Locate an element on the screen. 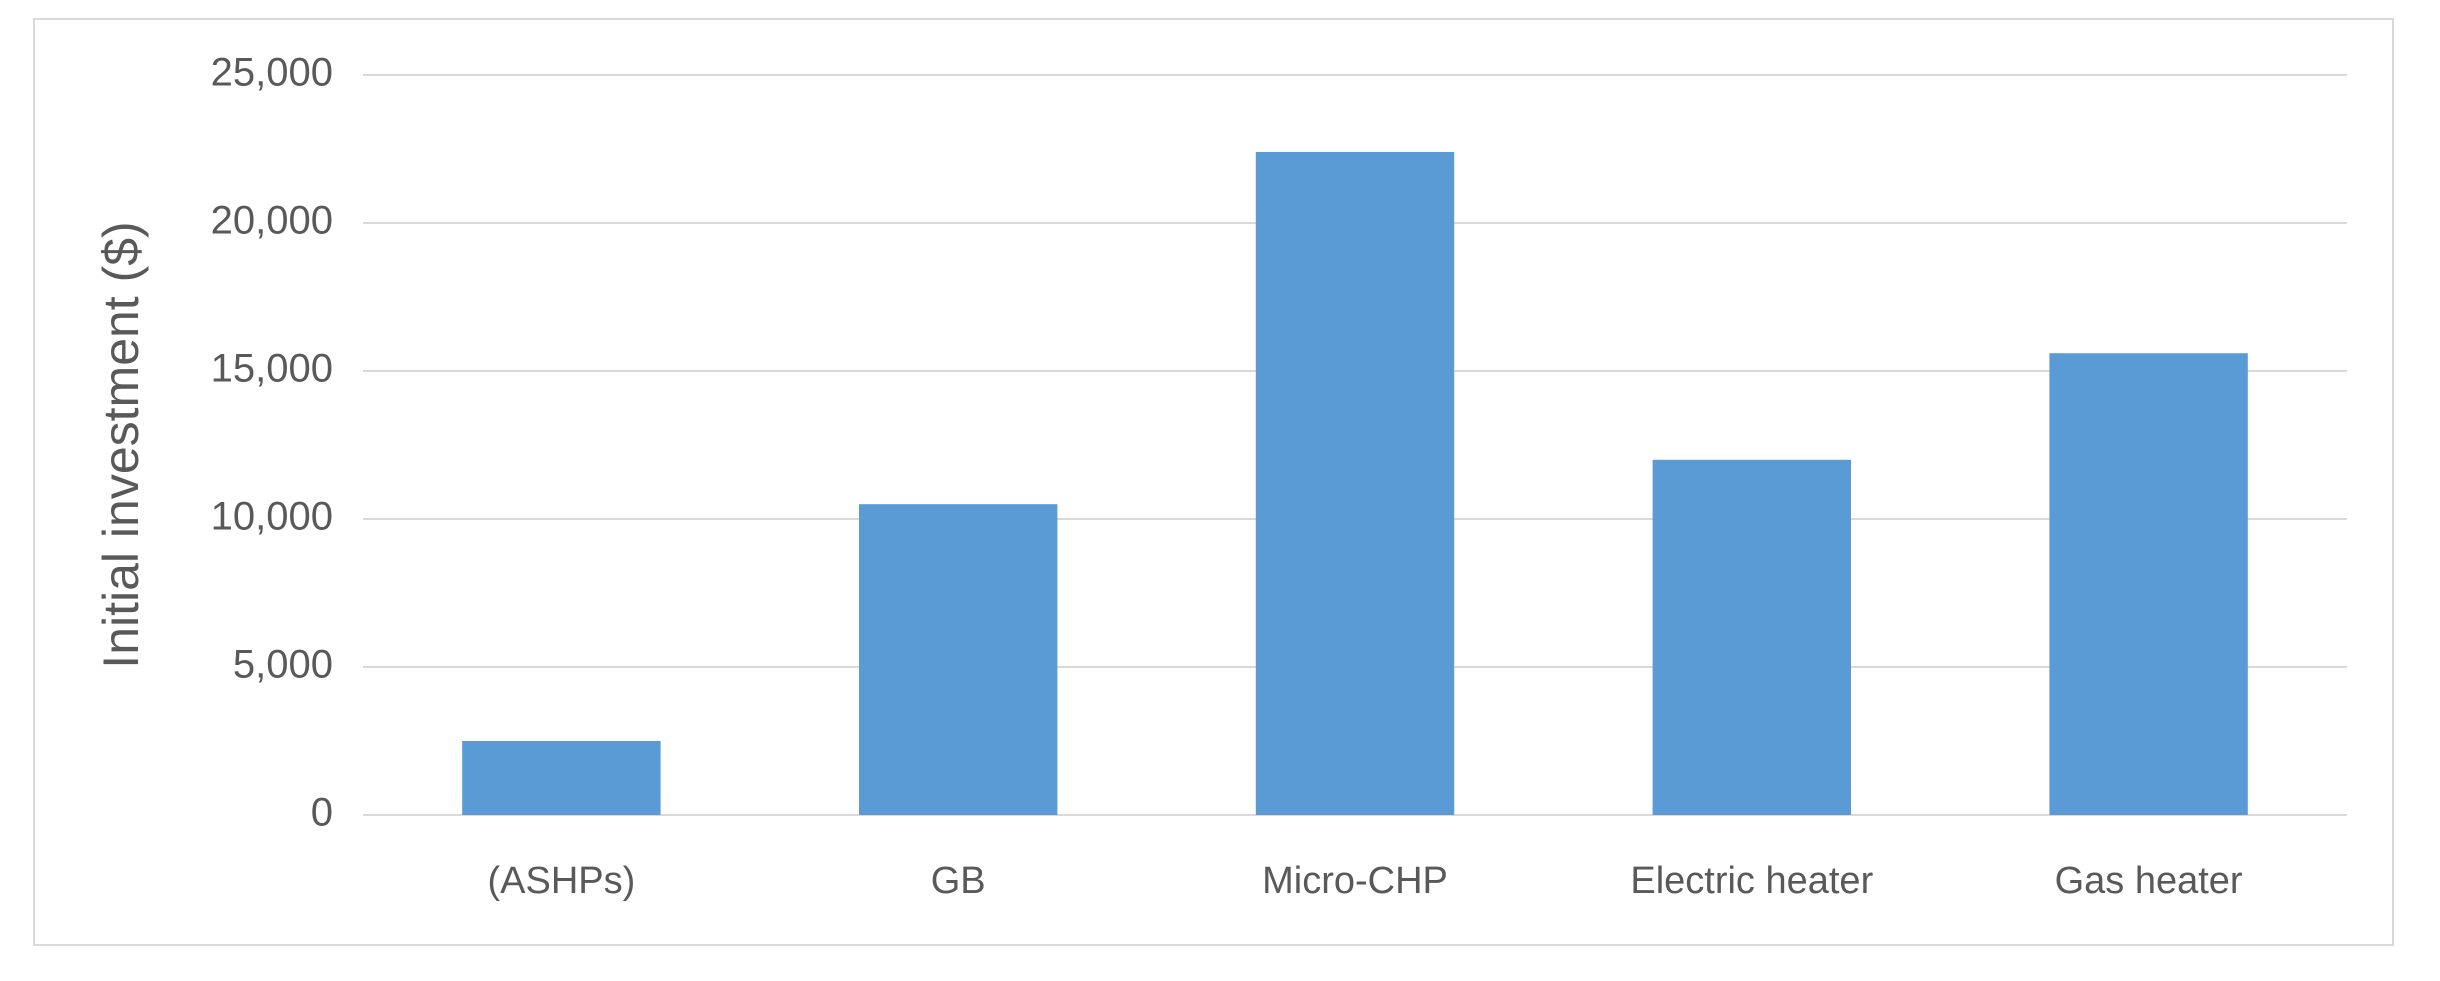 The height and width of the screenshot is (981, 2440). x-tick-label: Gas heater is located at coordinates (2149, 881).